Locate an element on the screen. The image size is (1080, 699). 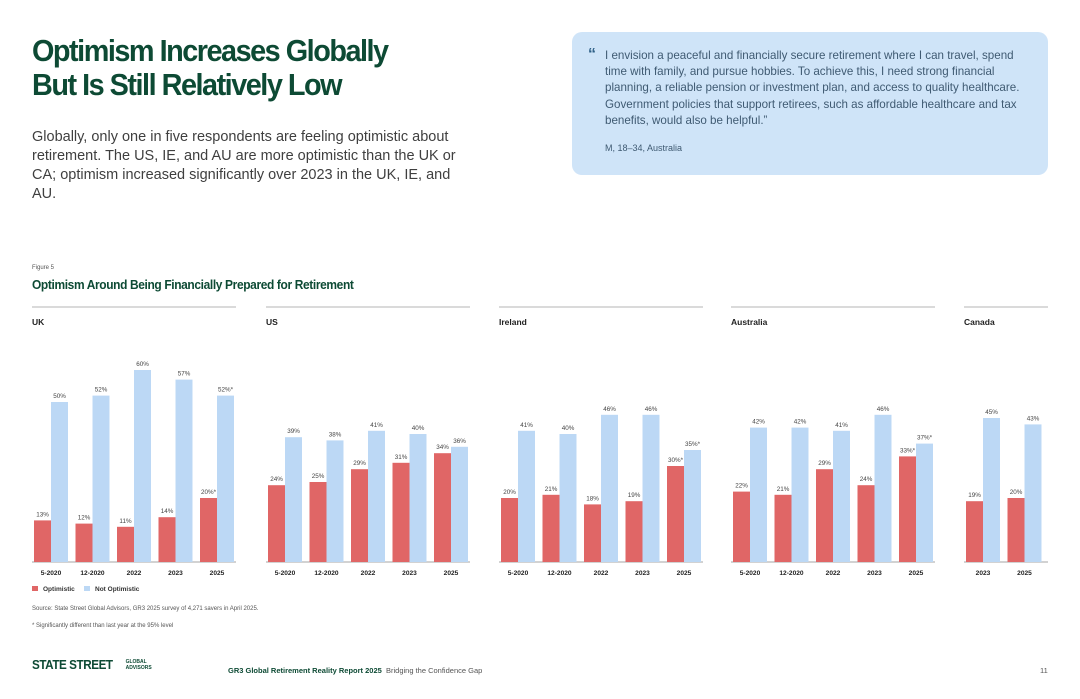
bar-us-optimistic-2022 is located at coordinates (359, 515).